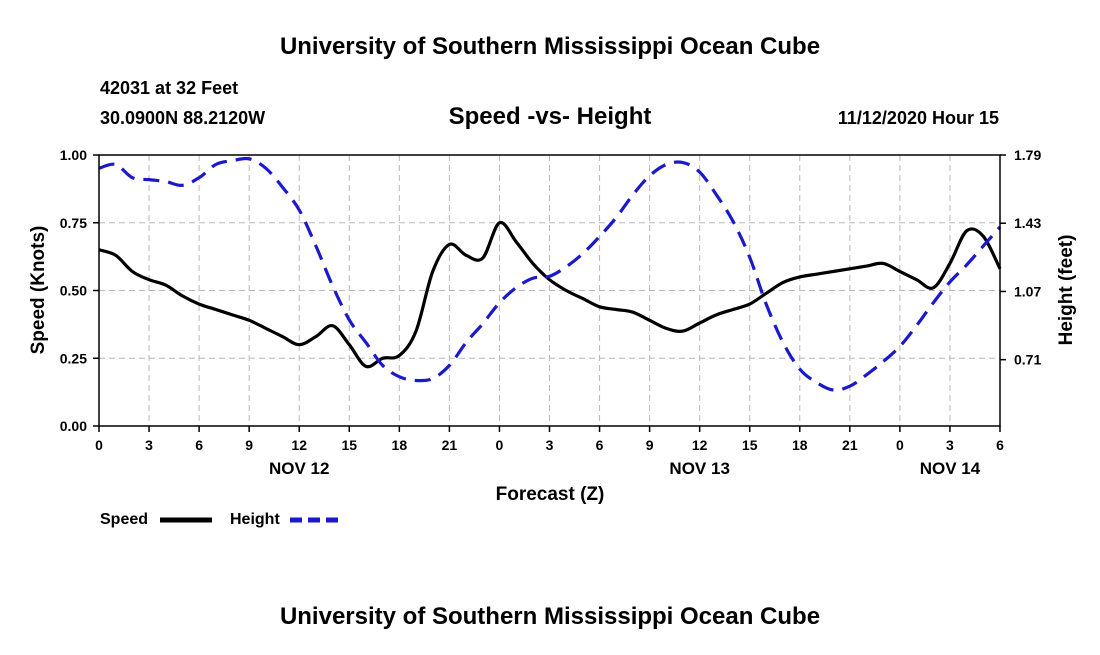 This screenshot has width=1100, height=655. What do you see at coordinates (550, 116) in the screenshot?
I see `chart-title: Speed -vs- Height` at bounding box center [550, 116].